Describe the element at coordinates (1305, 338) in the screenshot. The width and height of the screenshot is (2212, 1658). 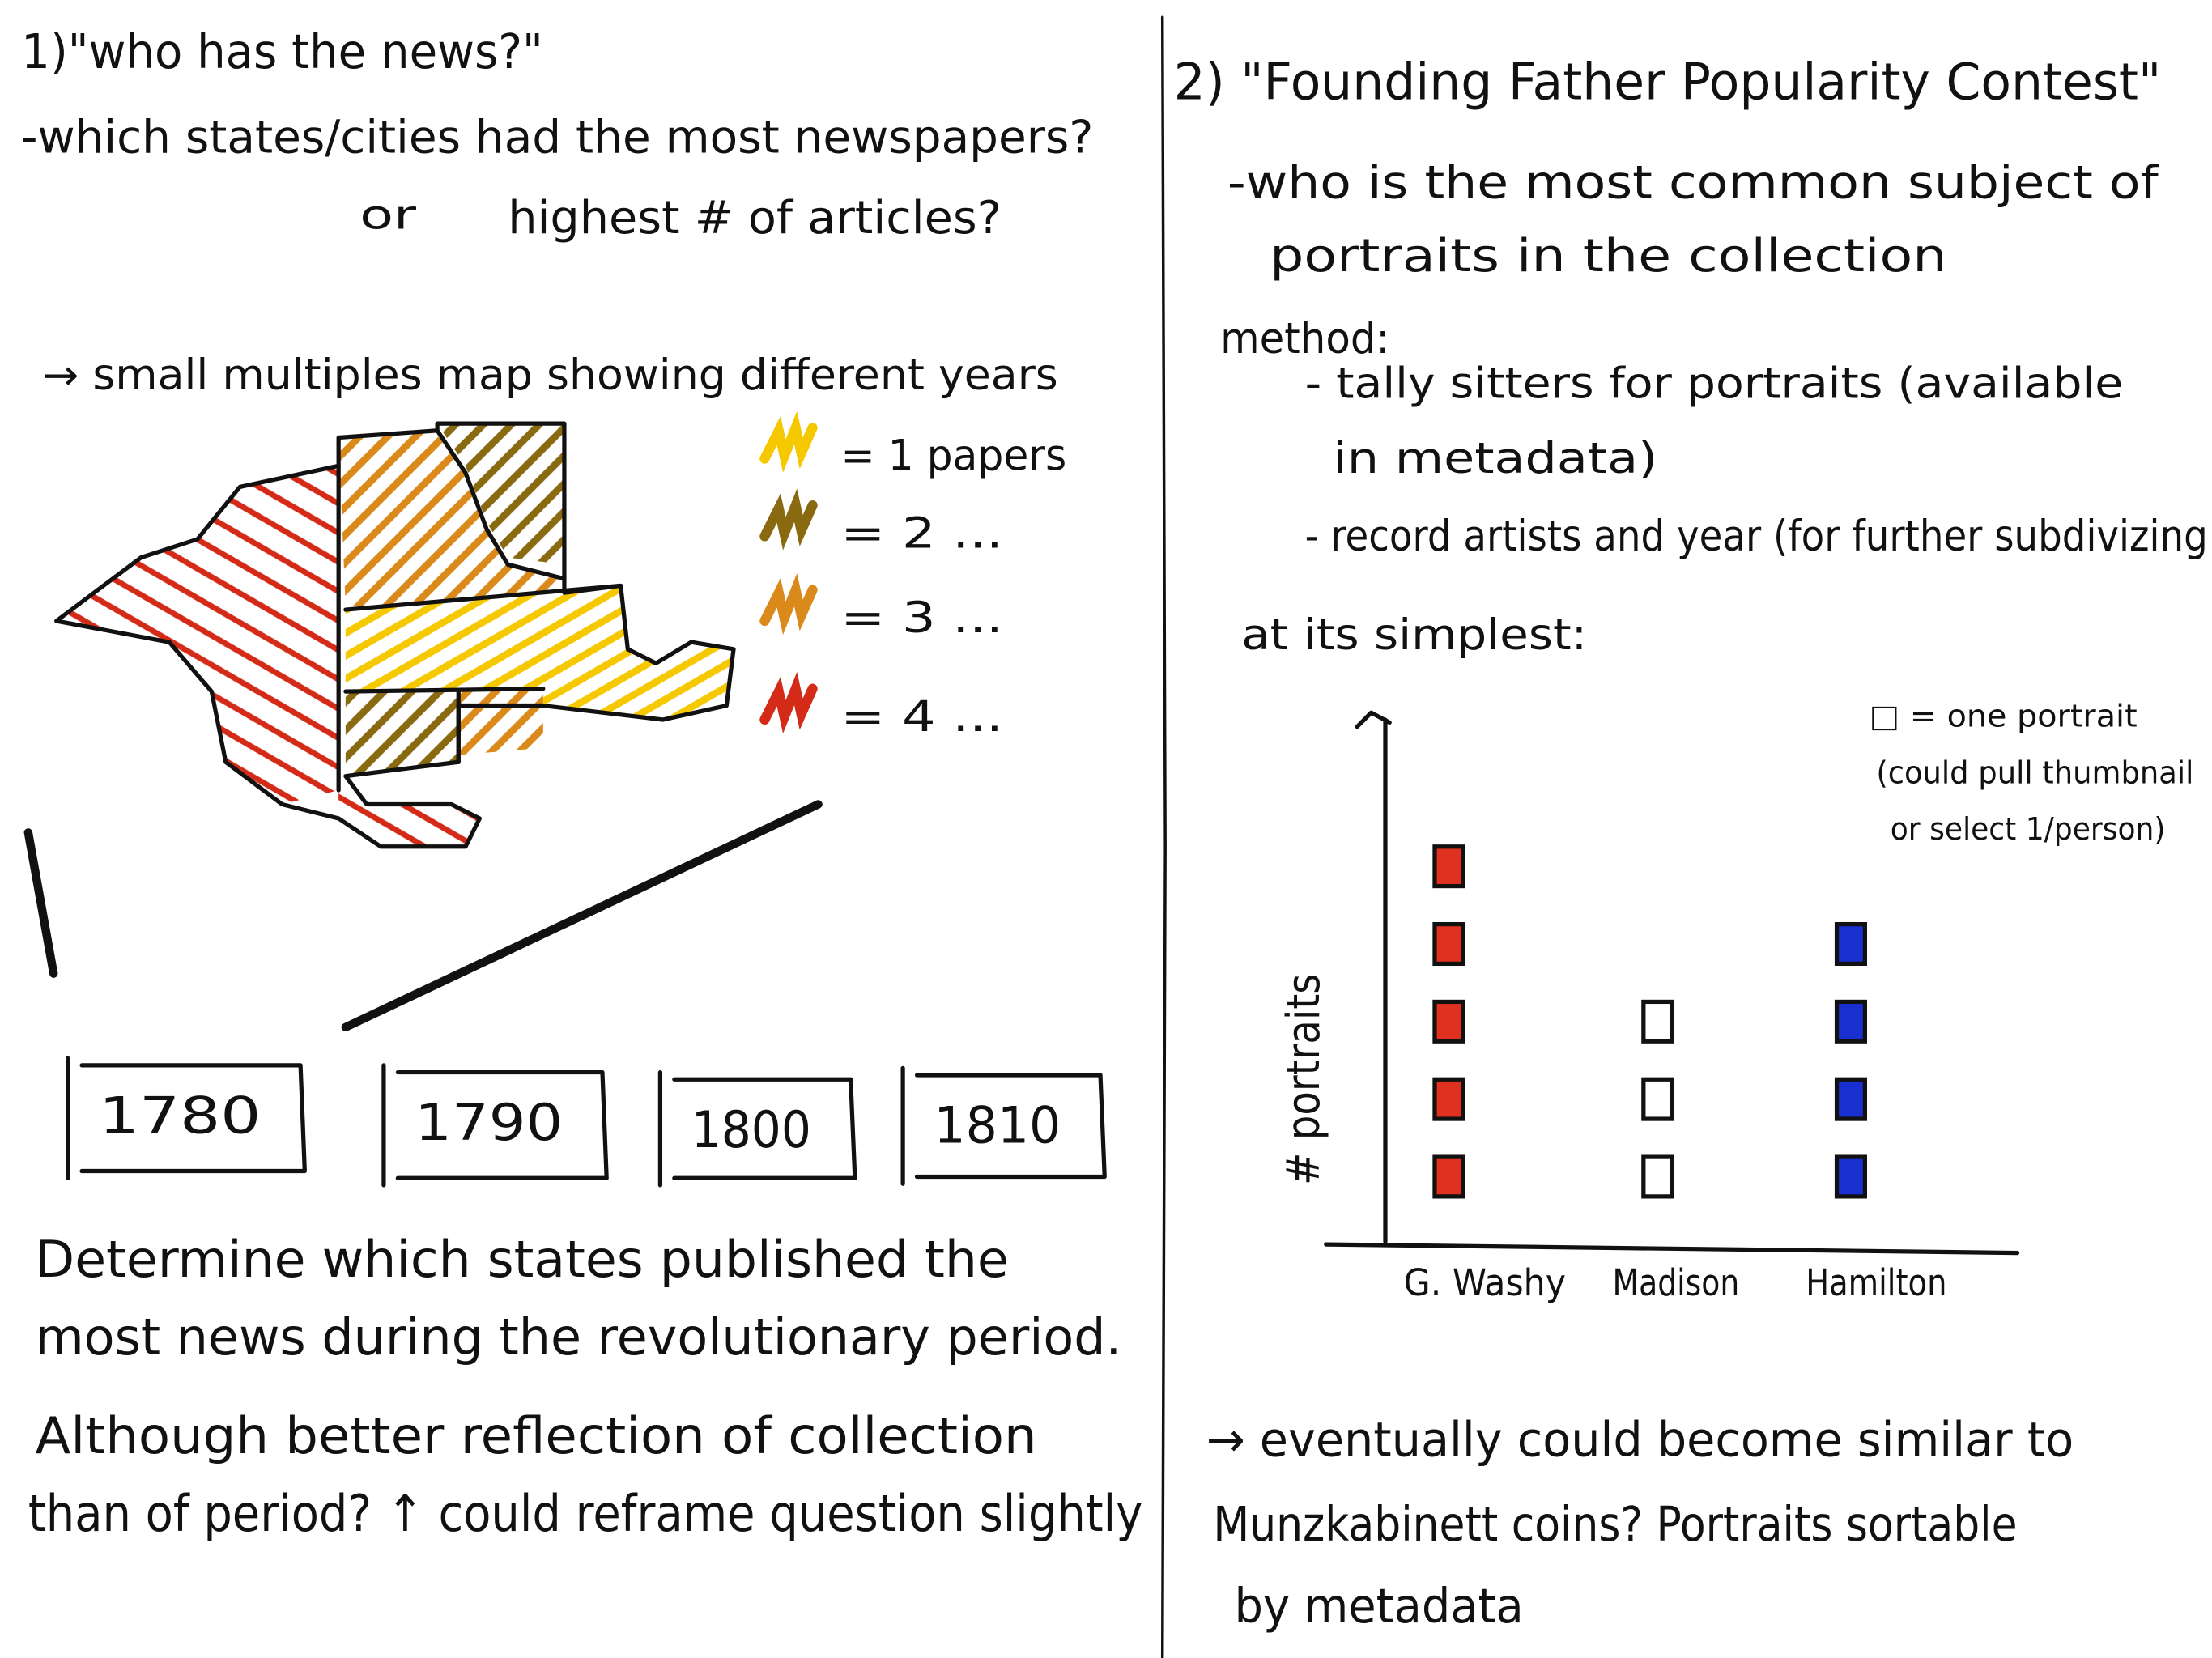
I see `label: method:` at that location.